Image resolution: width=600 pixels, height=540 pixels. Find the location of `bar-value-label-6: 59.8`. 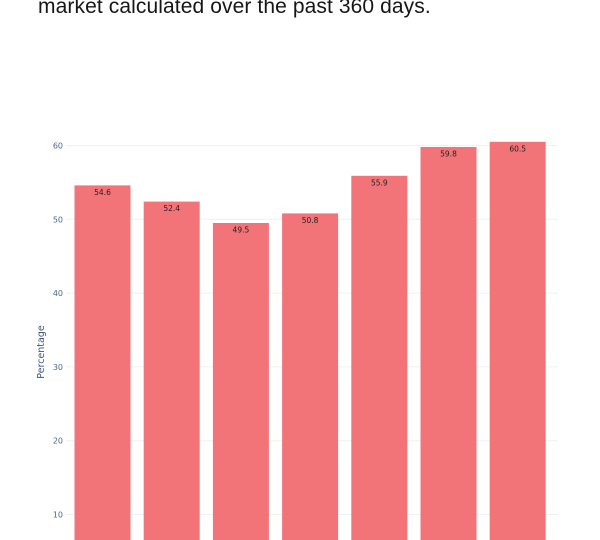

bar-value-label-6: 59.8 is located at coordinates (448, 154).